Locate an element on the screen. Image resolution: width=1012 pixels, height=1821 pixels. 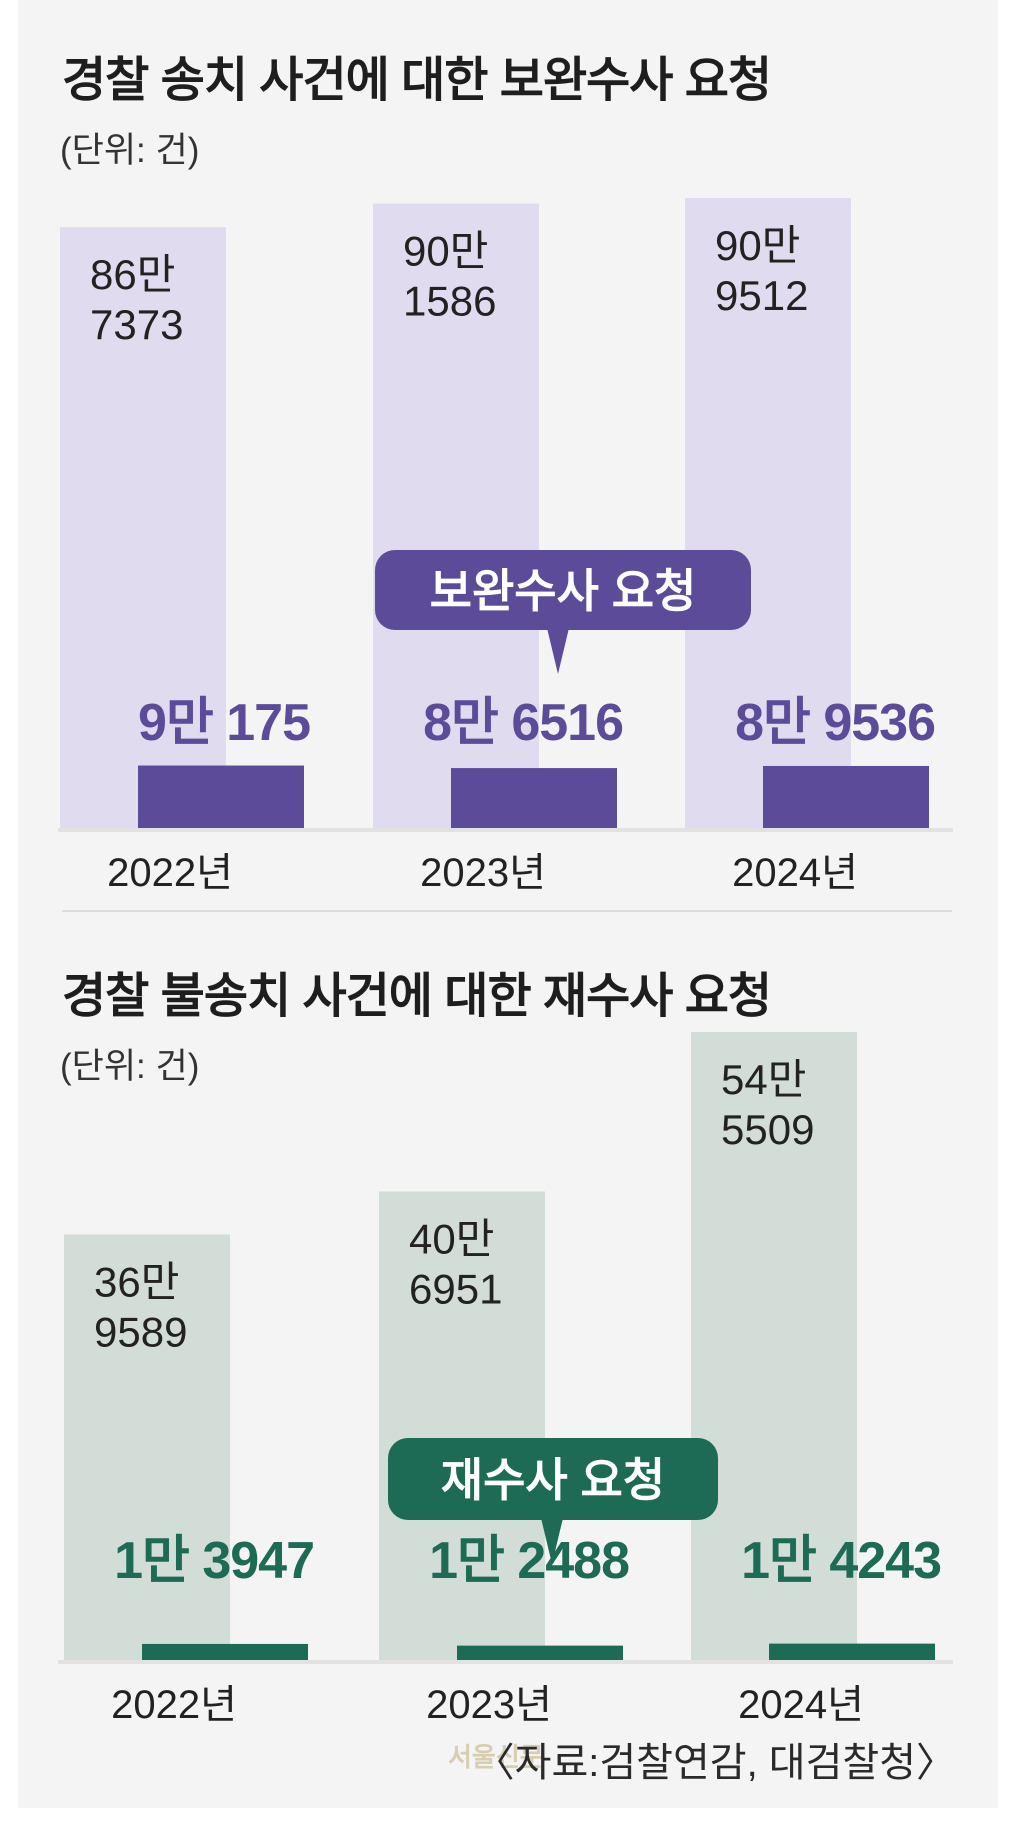
series-callout: 보완수사 요청 is located at coordinates (563, 612).